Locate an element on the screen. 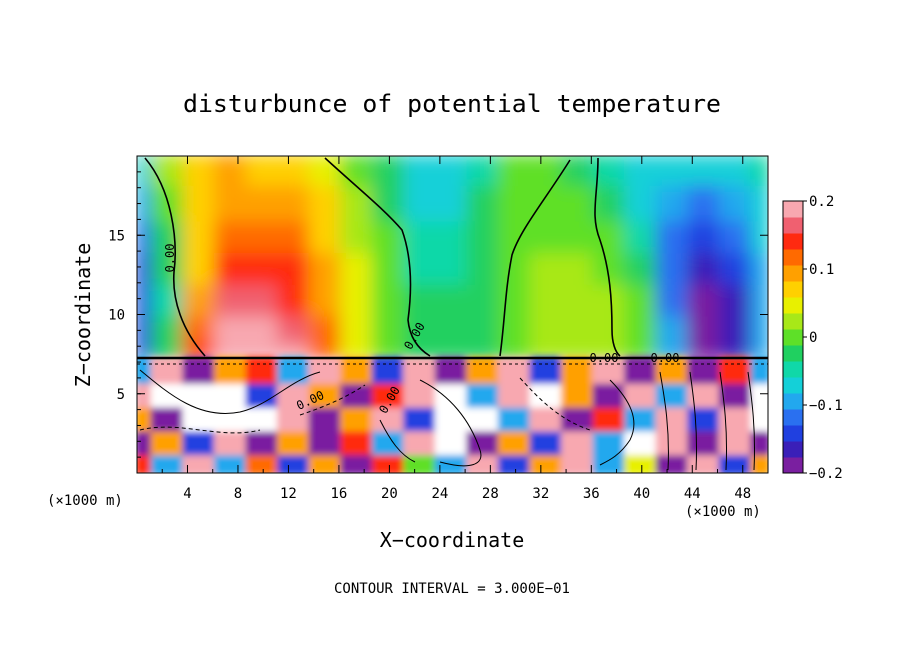 This screenshot has width=904, height=654. x-tick-label: 4 is located at coordinates (187, 494).